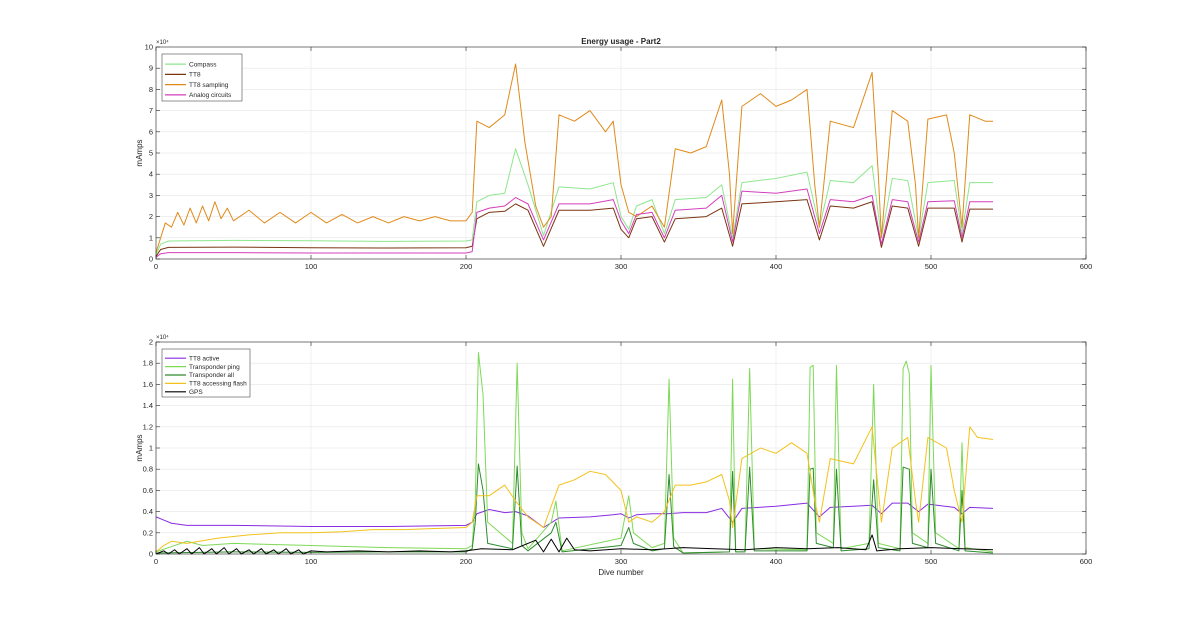 Image resolution: width=1200 pixels, height=622 pixels. I want to click on legend-label: Transponder ping, so click(214, 367).